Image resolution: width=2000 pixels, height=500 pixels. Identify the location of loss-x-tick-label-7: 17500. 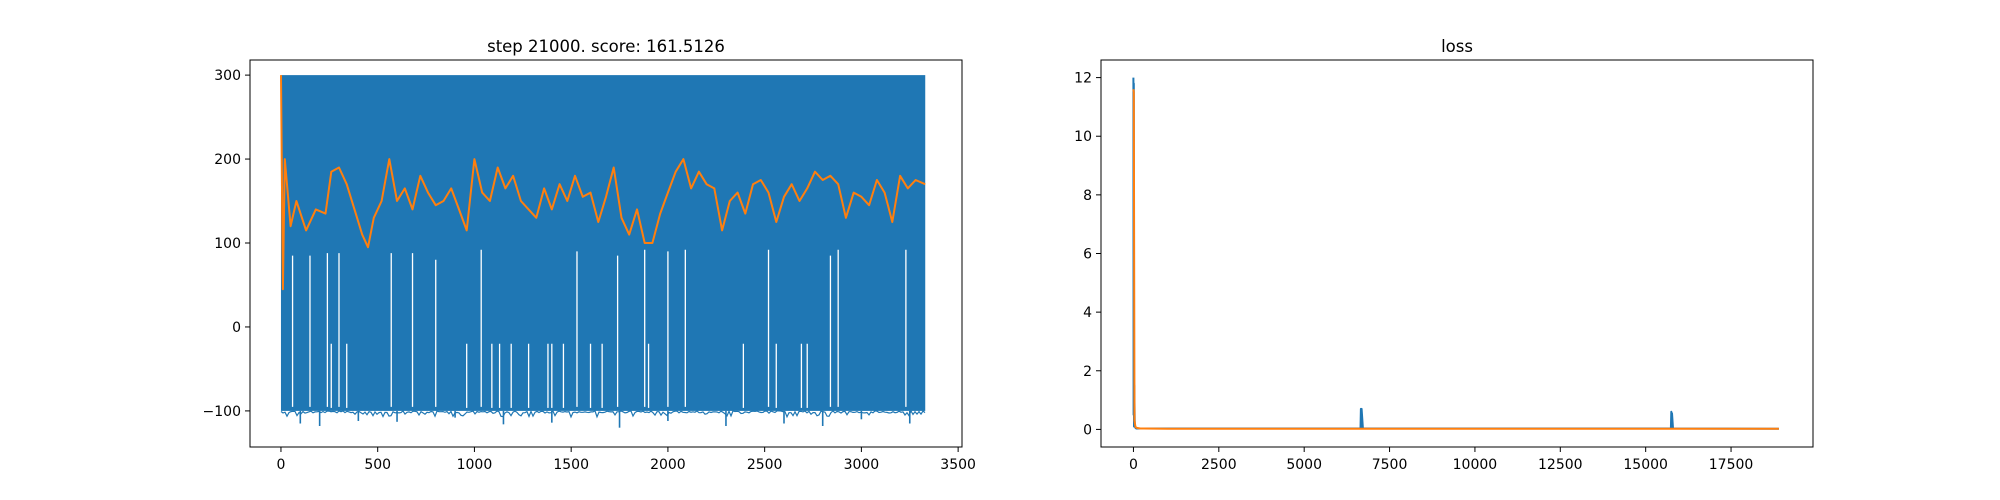
(1731, 465).